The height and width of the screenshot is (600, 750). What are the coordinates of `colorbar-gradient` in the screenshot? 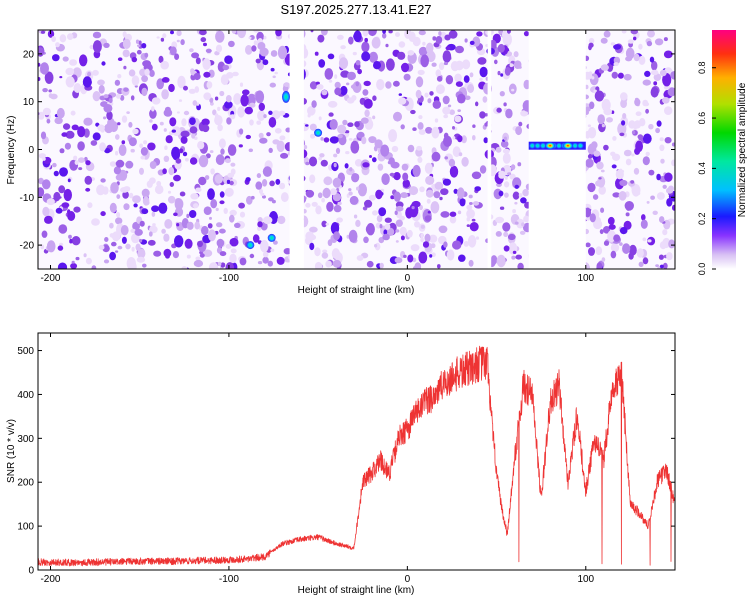 It's located at (724, 149).